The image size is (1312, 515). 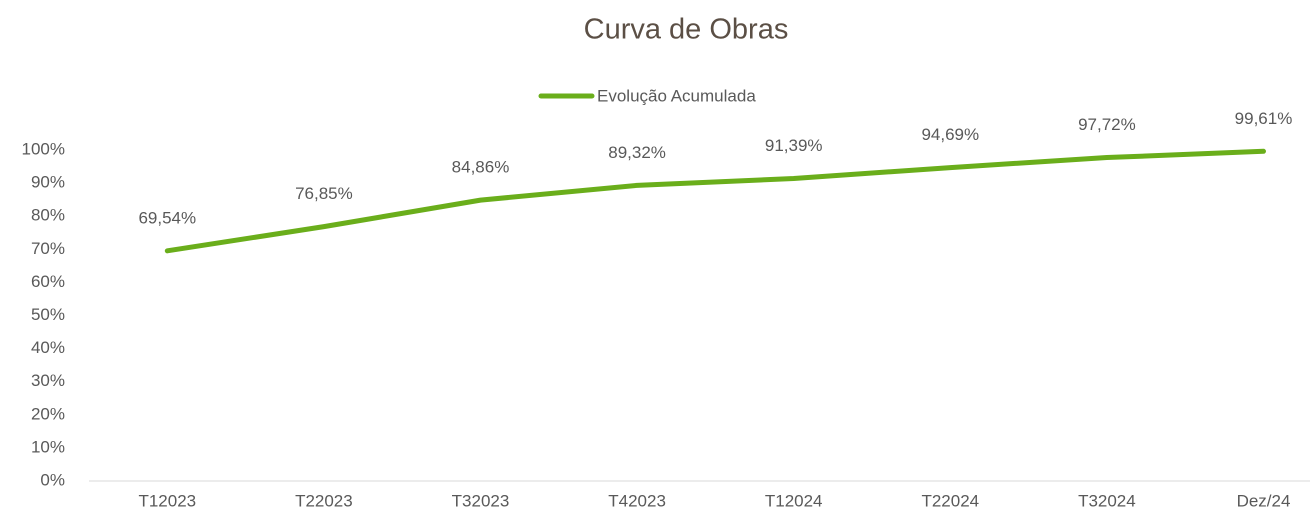 I want to click on data-label: 97,72%, so click(x=1107, y=124).